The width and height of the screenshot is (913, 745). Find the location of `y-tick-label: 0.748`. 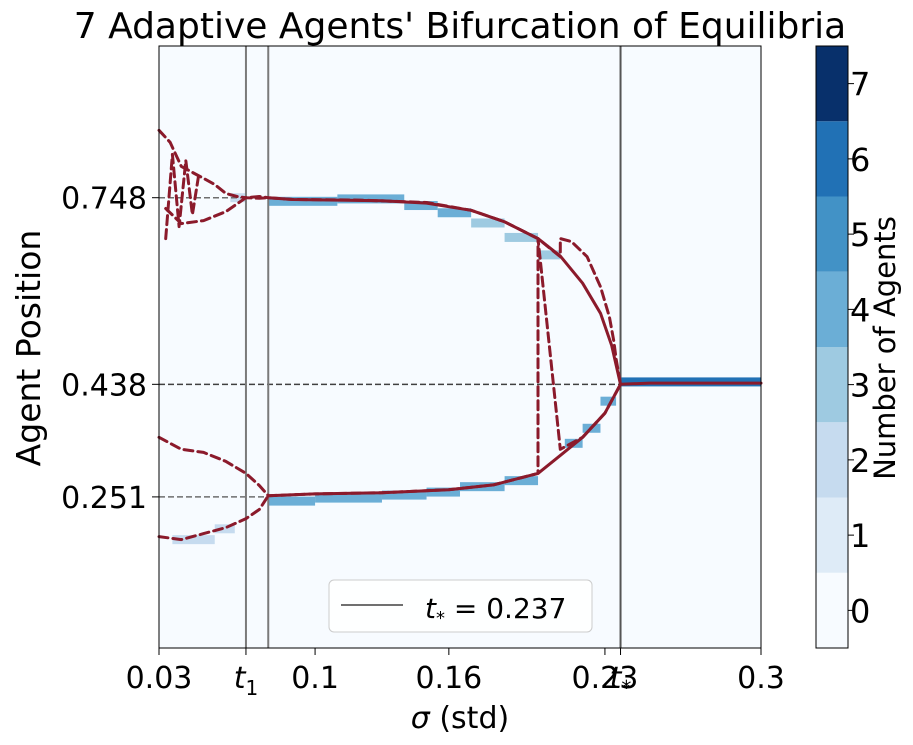

y-tick-label: 0.748 is located at coordinates (104, 199).